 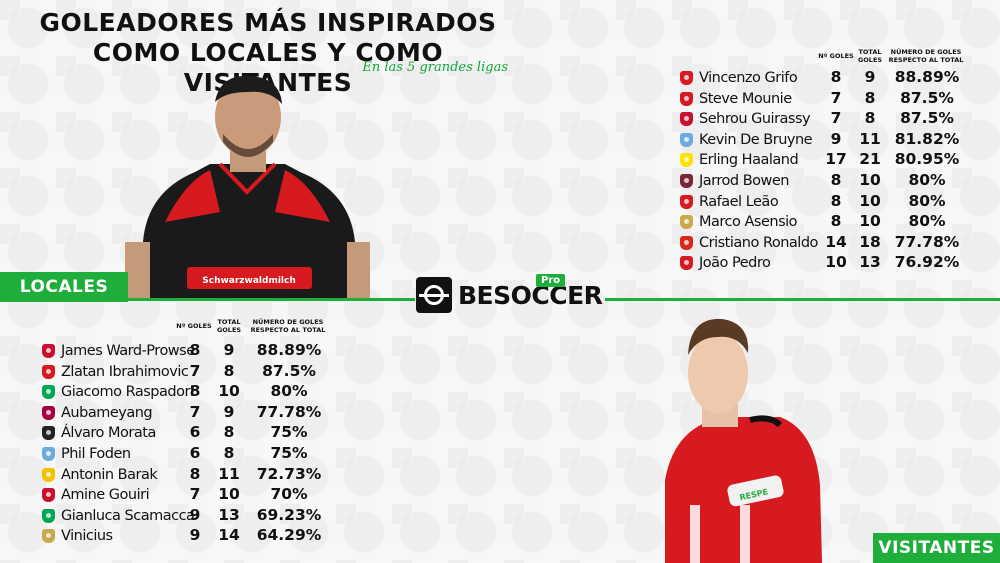 What do you see at coordinates (730, 434) in the screenshot?
I see `away-player-image: RESPE` at bounding box center [730, 434].